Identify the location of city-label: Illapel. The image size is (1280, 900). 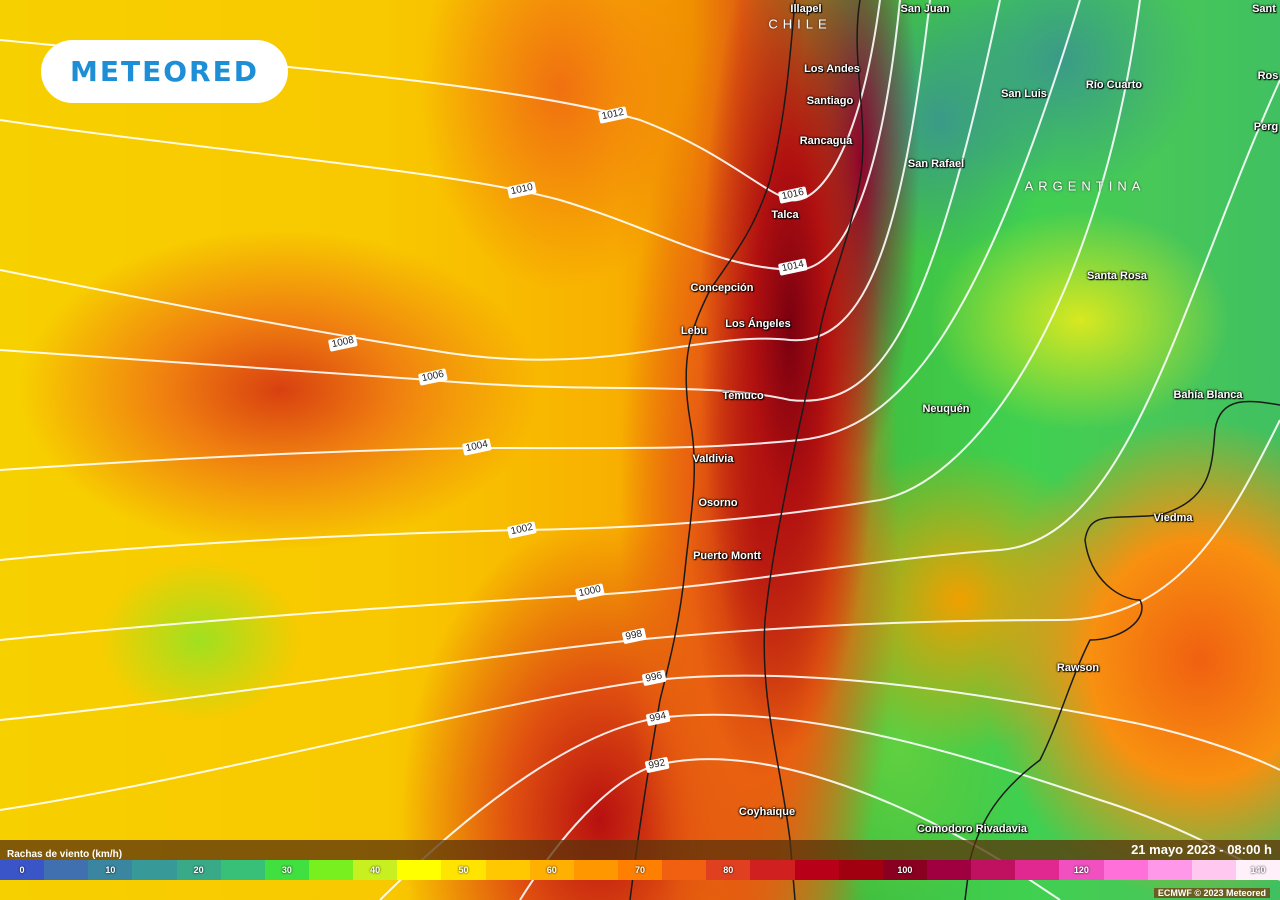
(806, 9).